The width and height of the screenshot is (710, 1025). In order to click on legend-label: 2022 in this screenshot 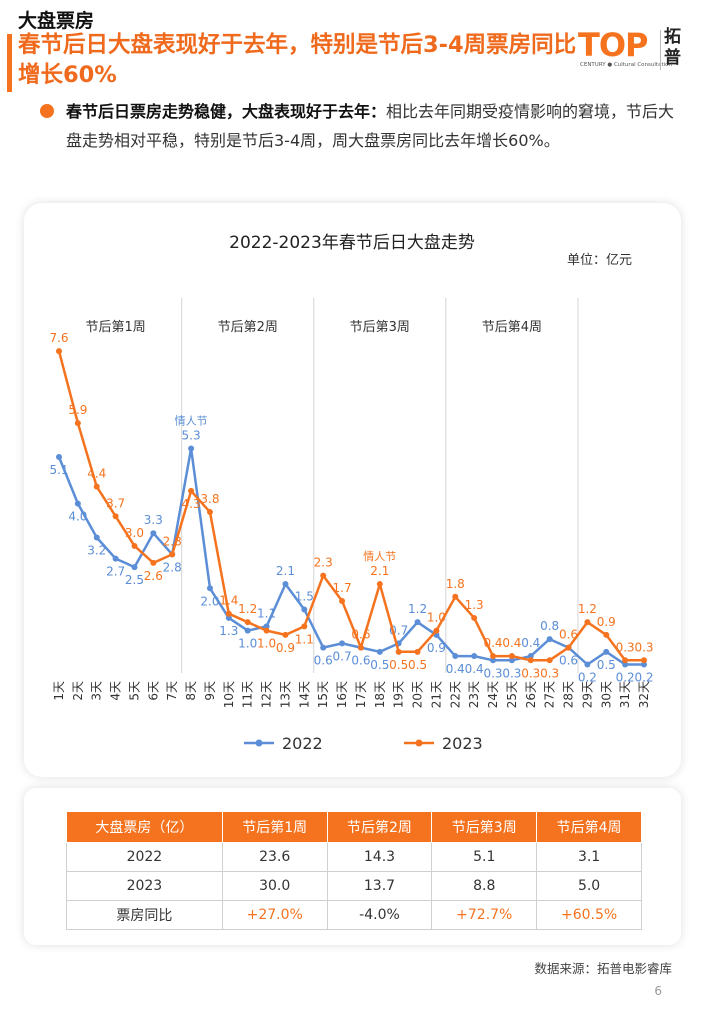, I will do `click(302, 743)`.